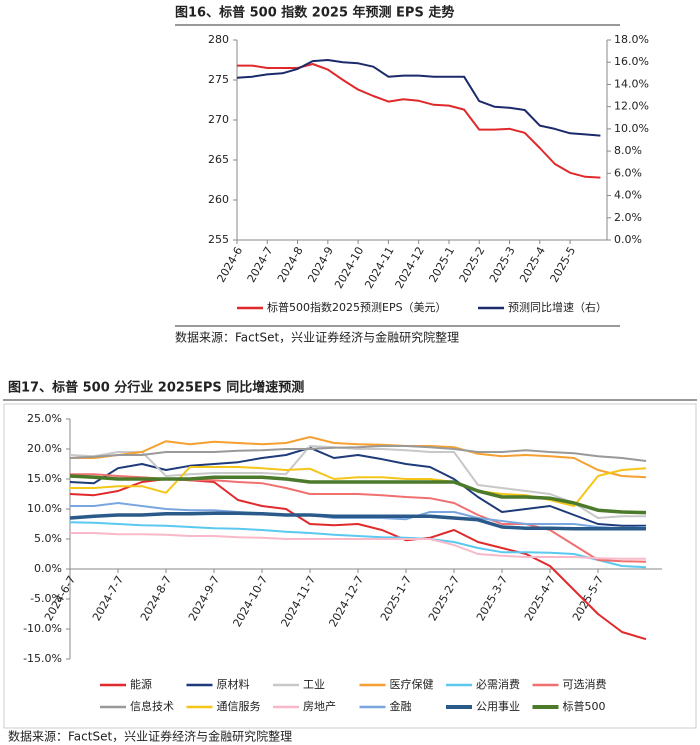  What do you see at coordinates (346, 602) in the screenshot?
I see `x-tick-label: 2024-12-7` at bounding box center [346, 602].